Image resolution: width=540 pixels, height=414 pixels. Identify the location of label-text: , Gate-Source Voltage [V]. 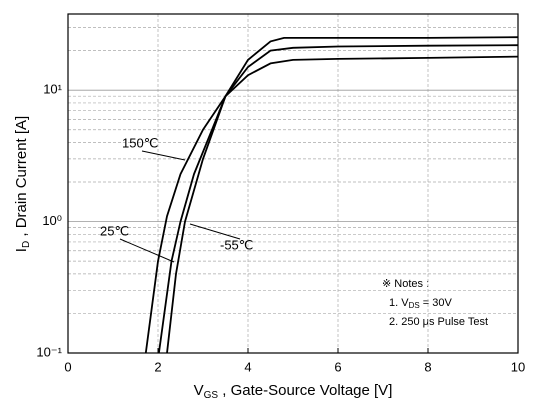
(305, 390).